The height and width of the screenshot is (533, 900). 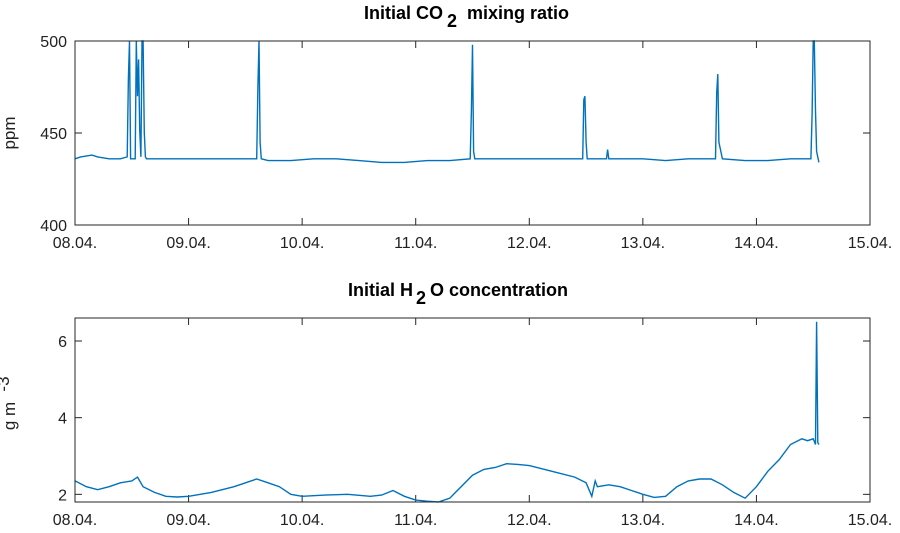 I want to click on h2o-ylabel: g m, so click(x=9, y=416).